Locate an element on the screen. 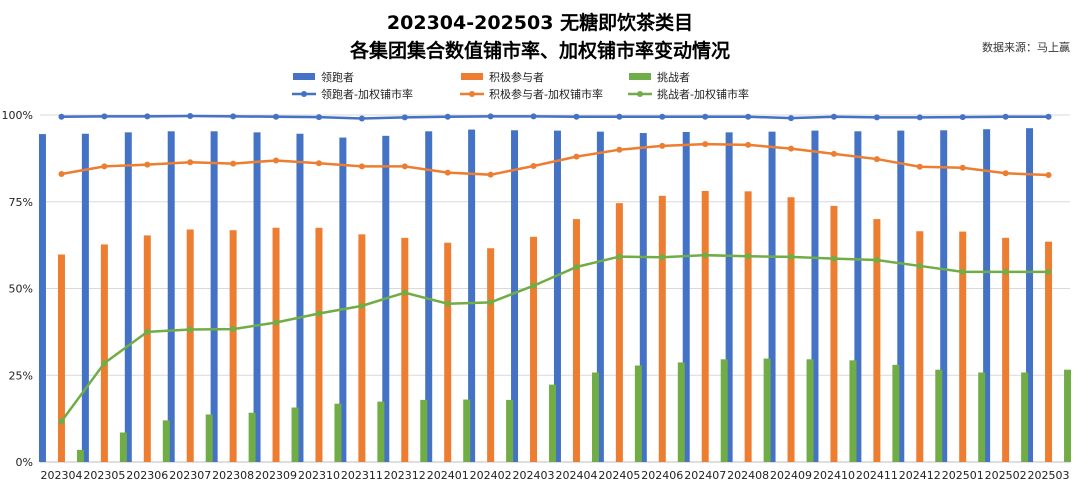 The height and width of the screenshot is (489, 1080). x-tick-label: 202304 is located at coordinates (61, 475).